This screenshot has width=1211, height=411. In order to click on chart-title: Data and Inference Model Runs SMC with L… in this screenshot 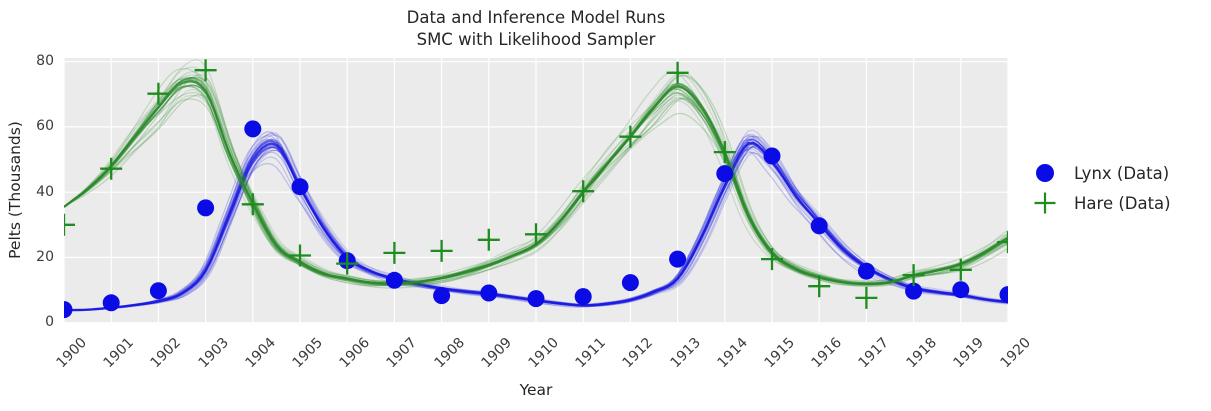, I will do `click(536, 29)`.